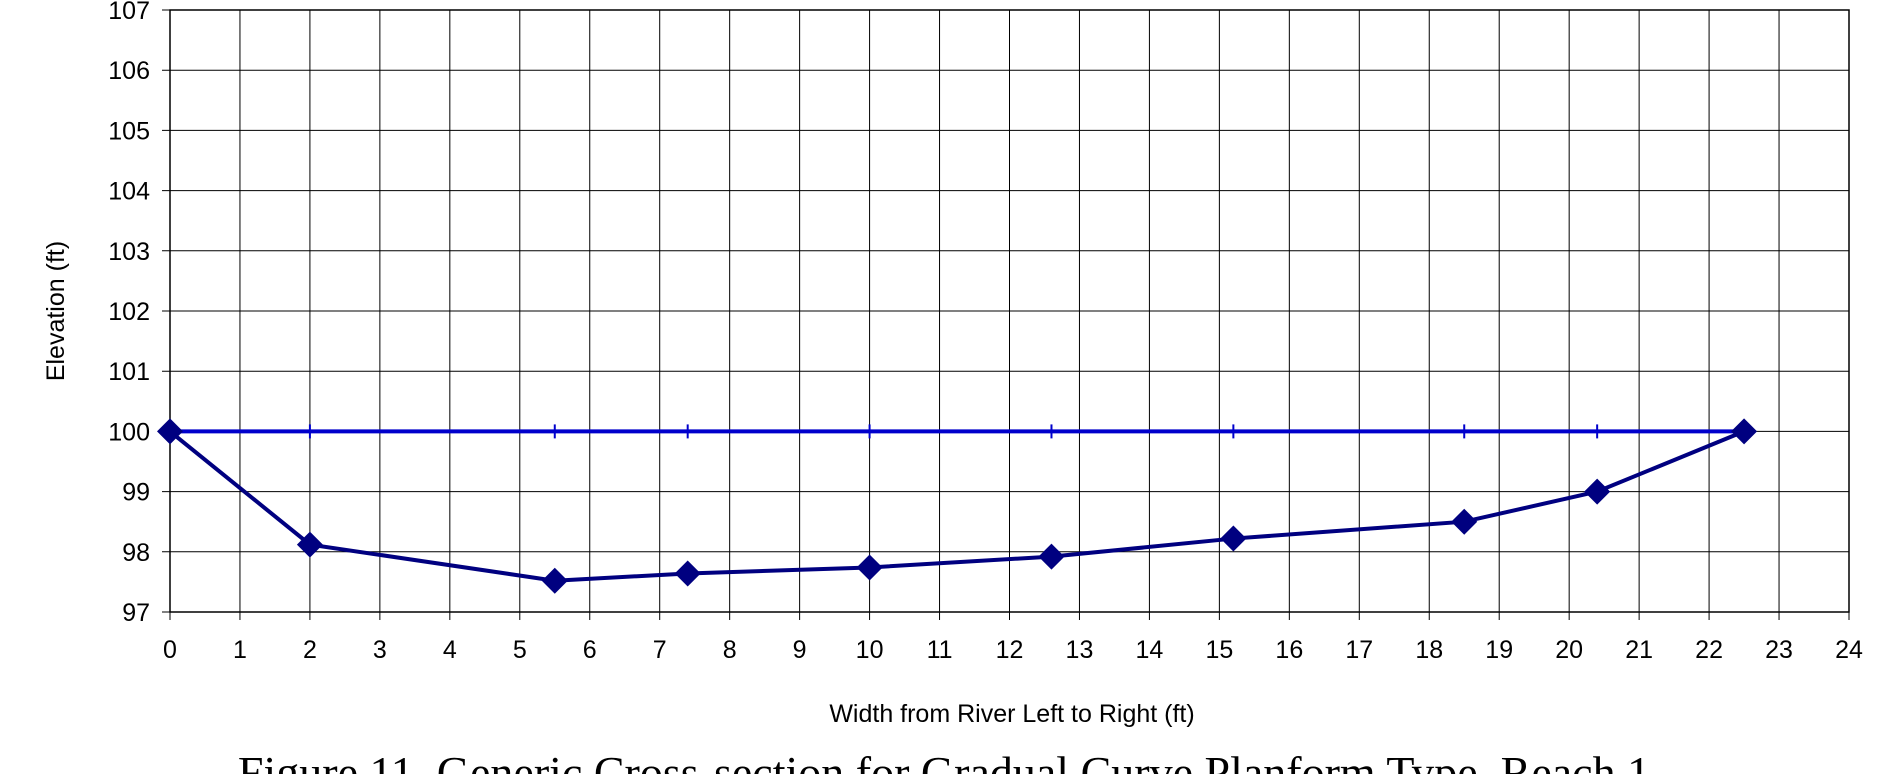 This screenshot has height=774, width=1888. Describe the element at coordinates (940, 650) in the screenshot. I see `x-tick-label: 11` at that location.